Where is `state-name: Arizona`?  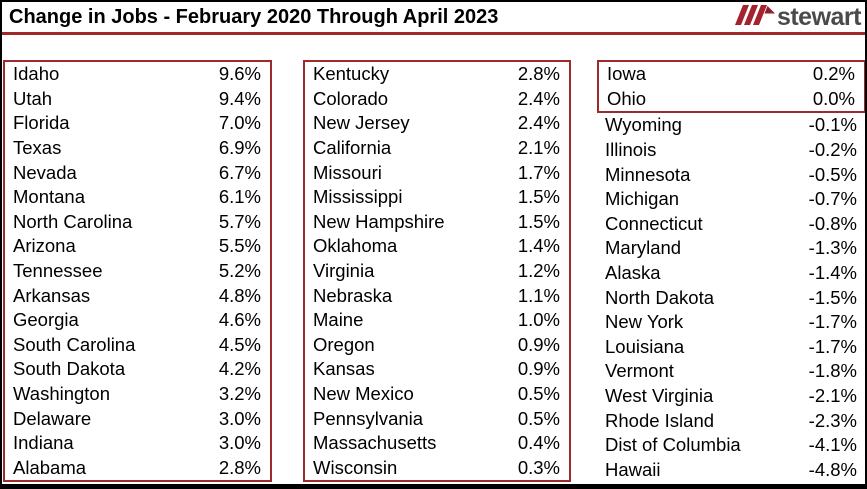
state-name: Arizona is located at coordinates (44, 246).